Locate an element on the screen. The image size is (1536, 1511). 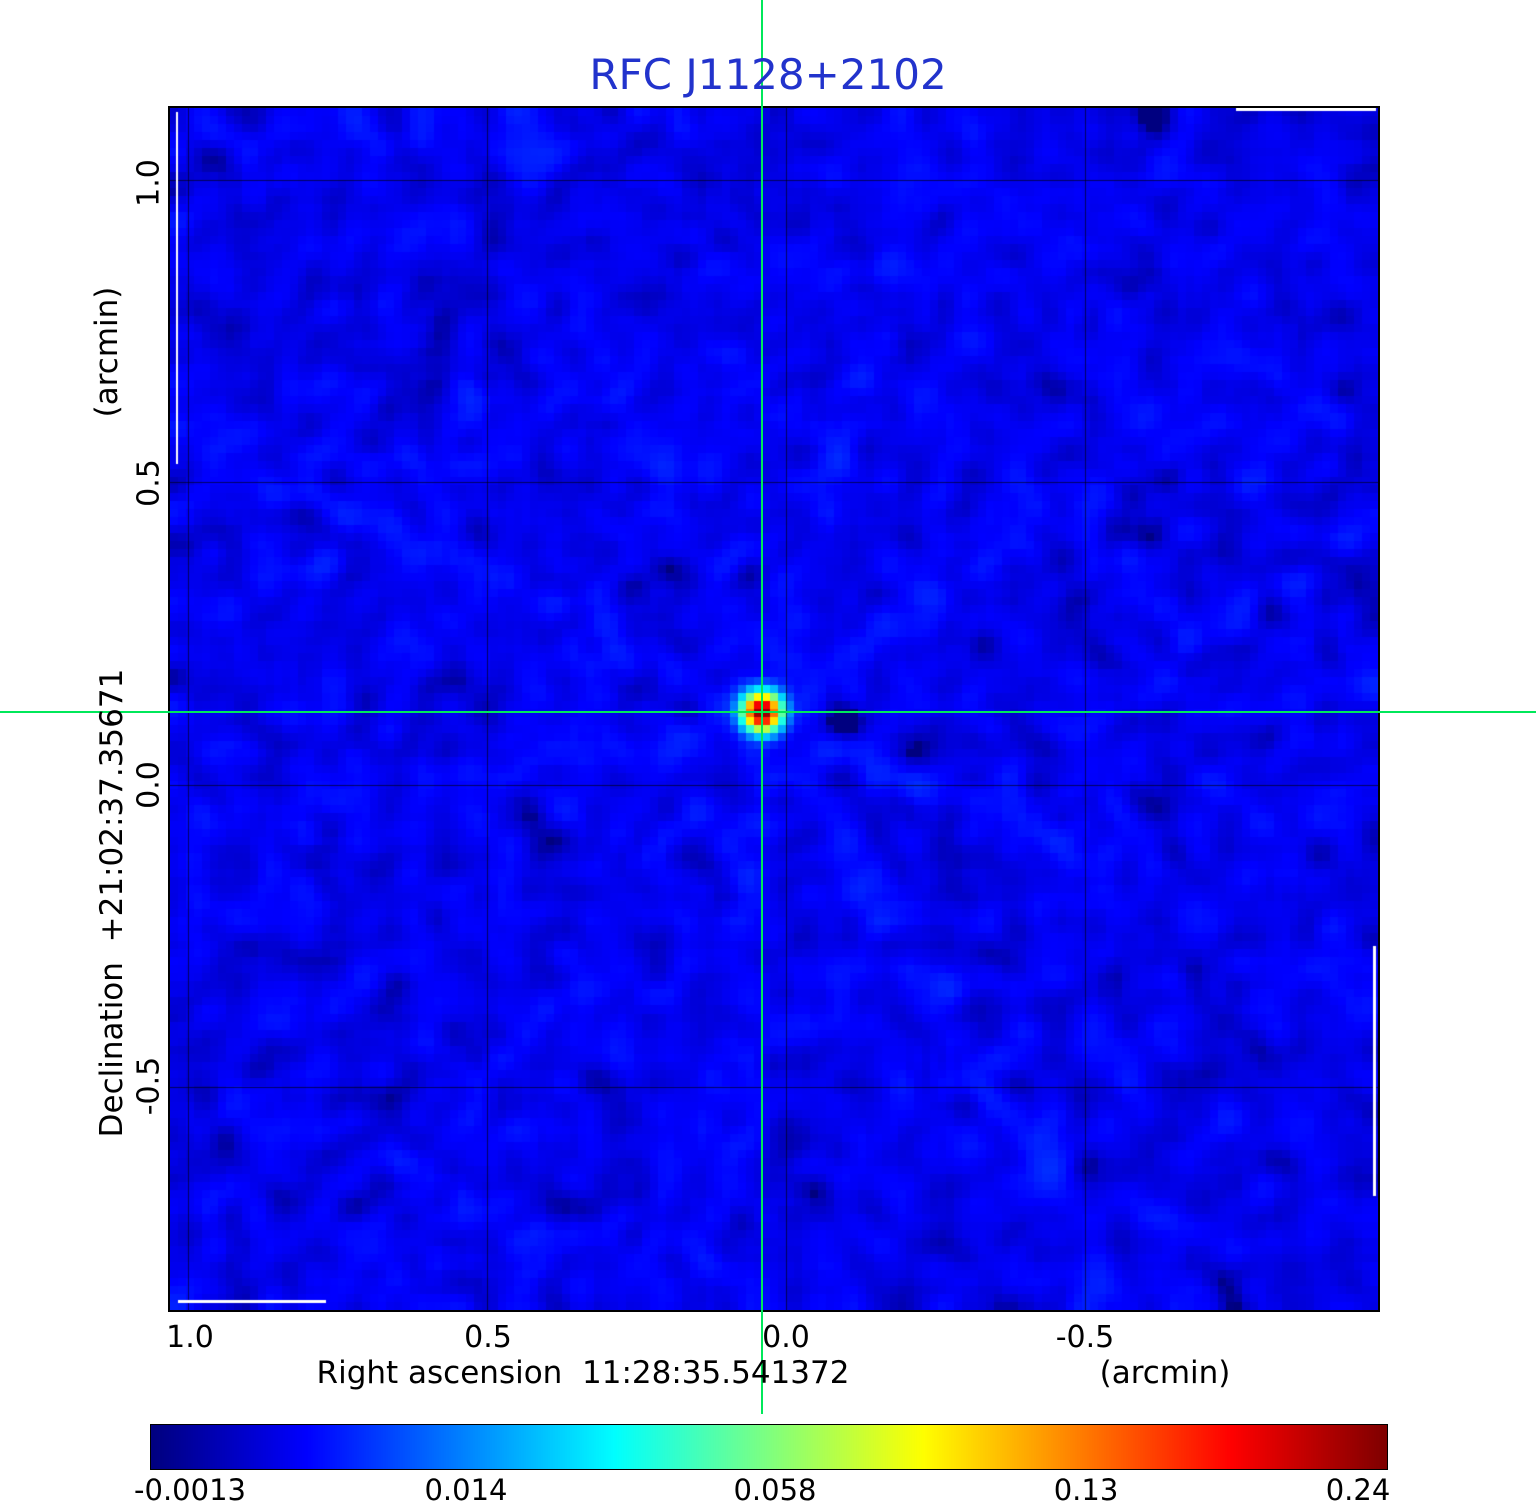
colorbar-tick-label-2: 0.058 is located at coordinates (775, 1490).